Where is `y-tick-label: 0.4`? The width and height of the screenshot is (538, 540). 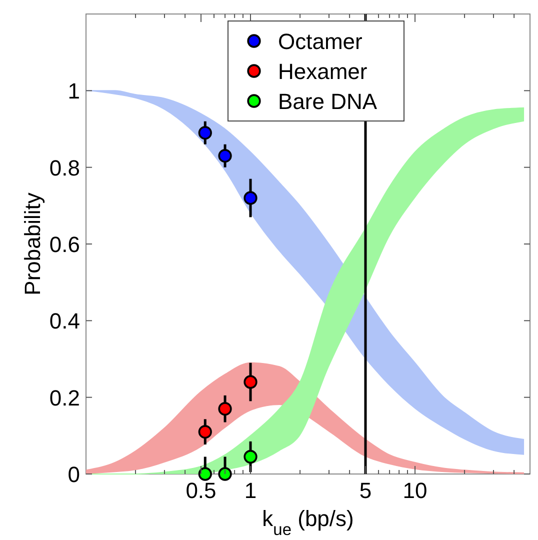
y-tick-label: 0.4 is located at coordinates (64, 321).